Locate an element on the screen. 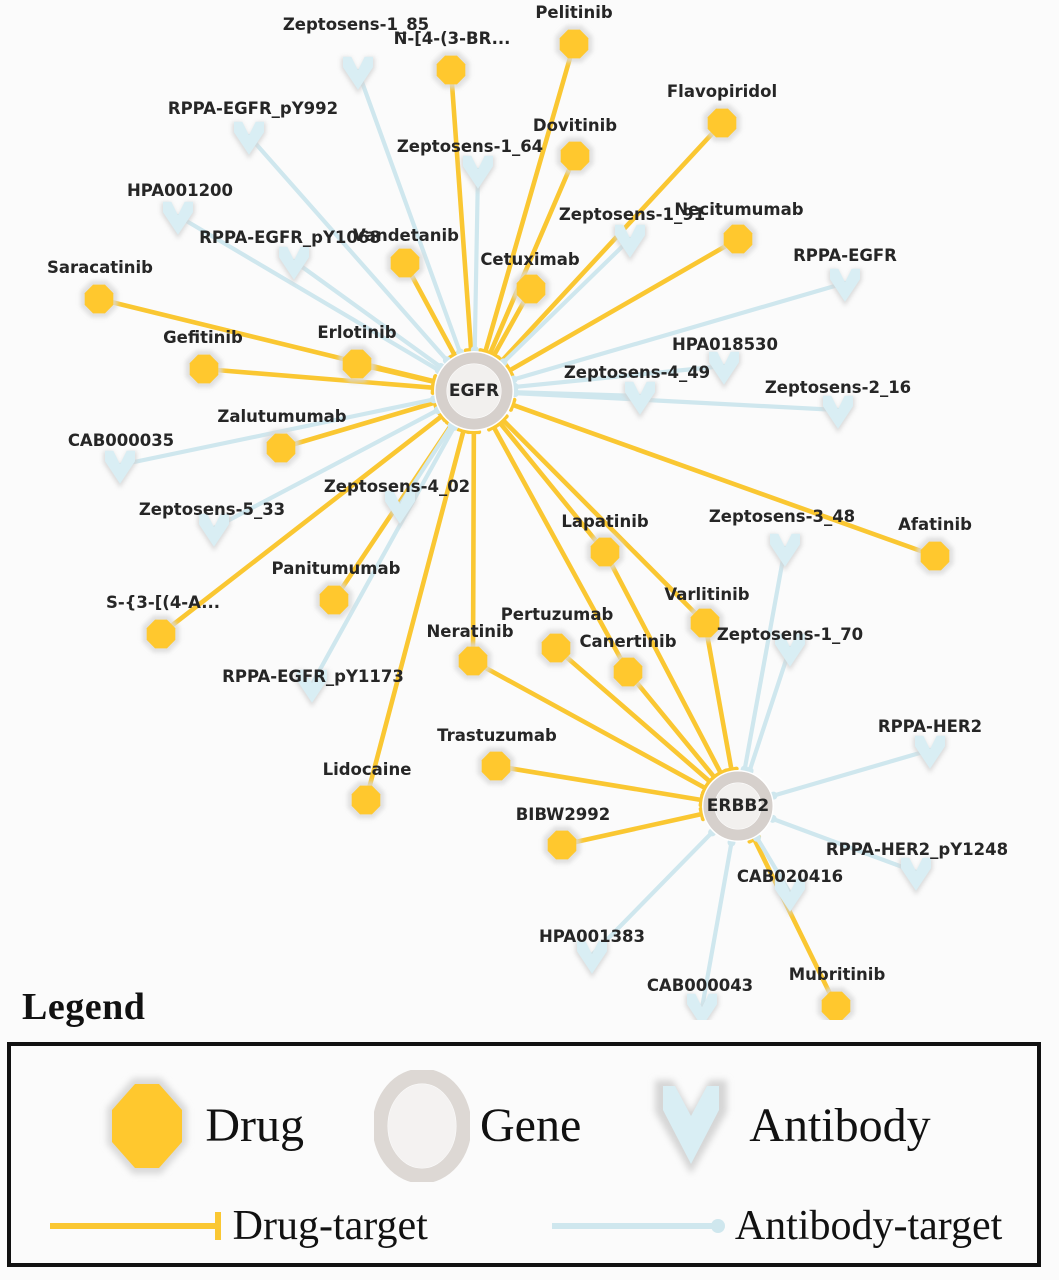 This screenshot has height=1280, width=1059. drug-label: Canertinib is located at coordinates (627, 641).